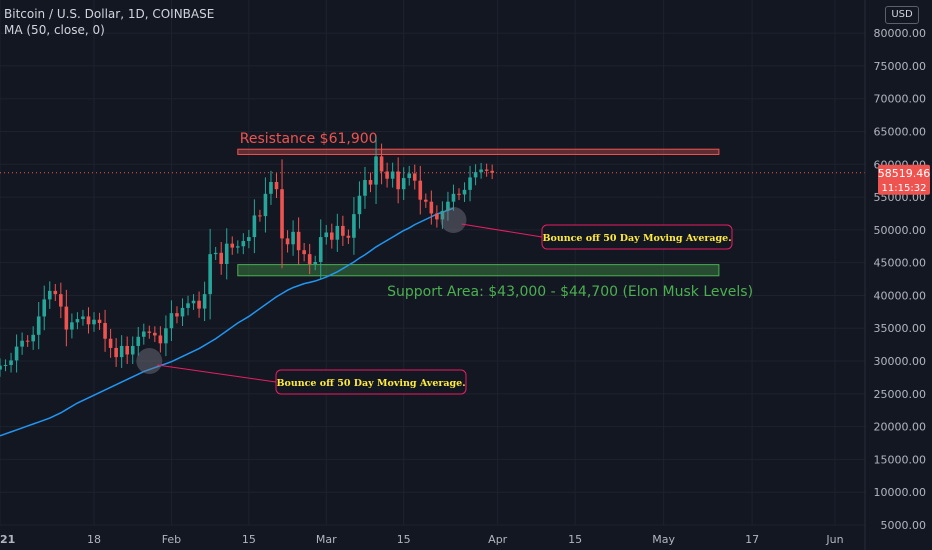 Image resolution: width=932 pixels, height=550 pixels. I want to click on price-badge: 58519.46 11:15:32, so click(904, 179).